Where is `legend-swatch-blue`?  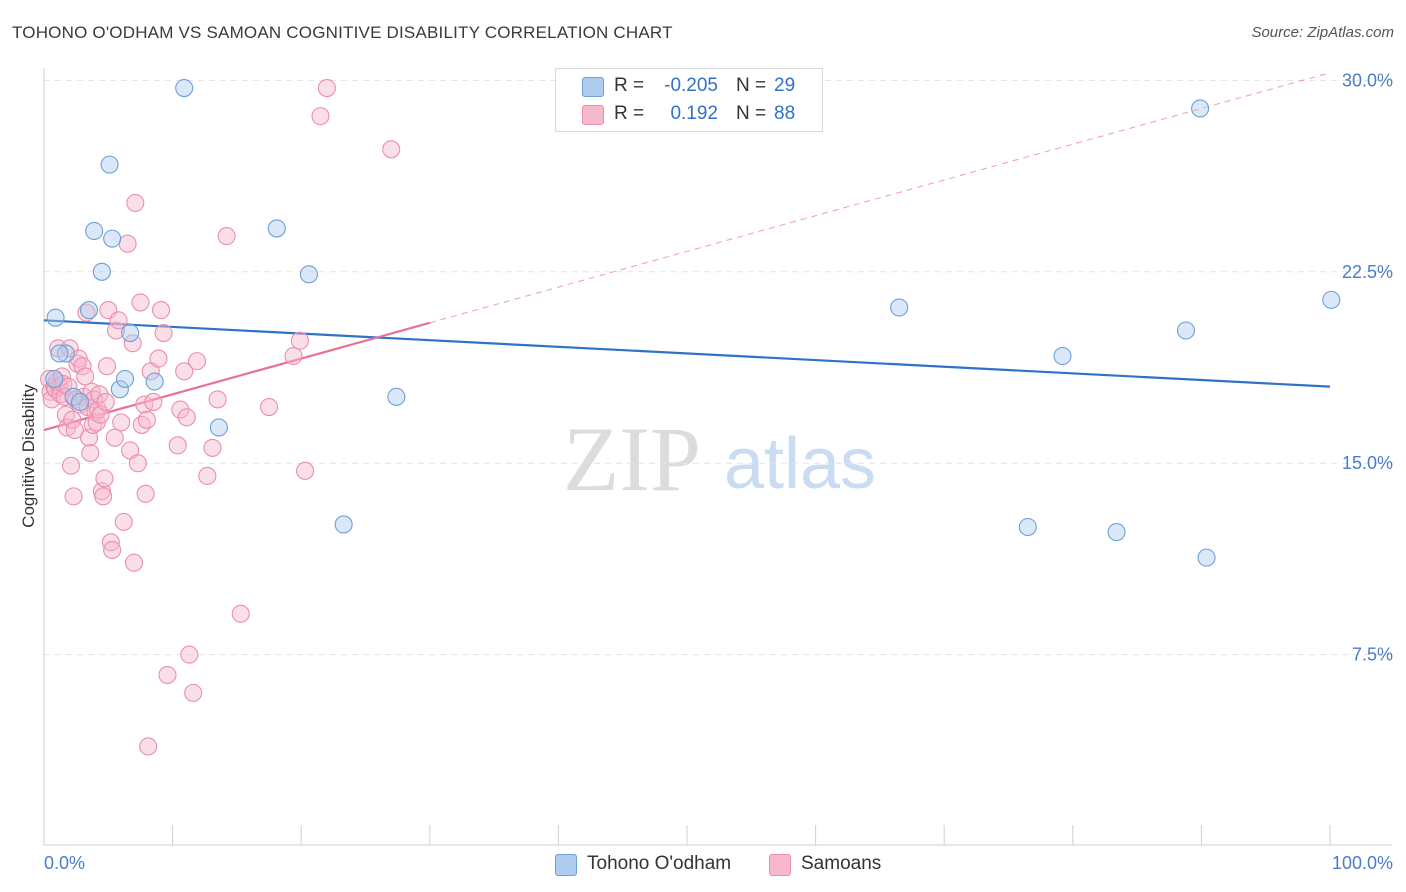 legend-swatch-blue is located at coordinates (566, 865).